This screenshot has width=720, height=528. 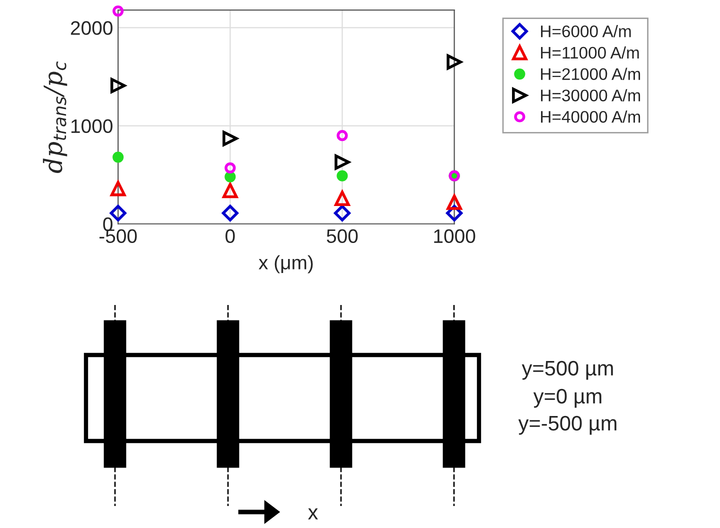 What do you see at coordinates (590, 95) in the screenshot?
I see `legend-label: H=30000 A/m` at bounding box center [590, 95].